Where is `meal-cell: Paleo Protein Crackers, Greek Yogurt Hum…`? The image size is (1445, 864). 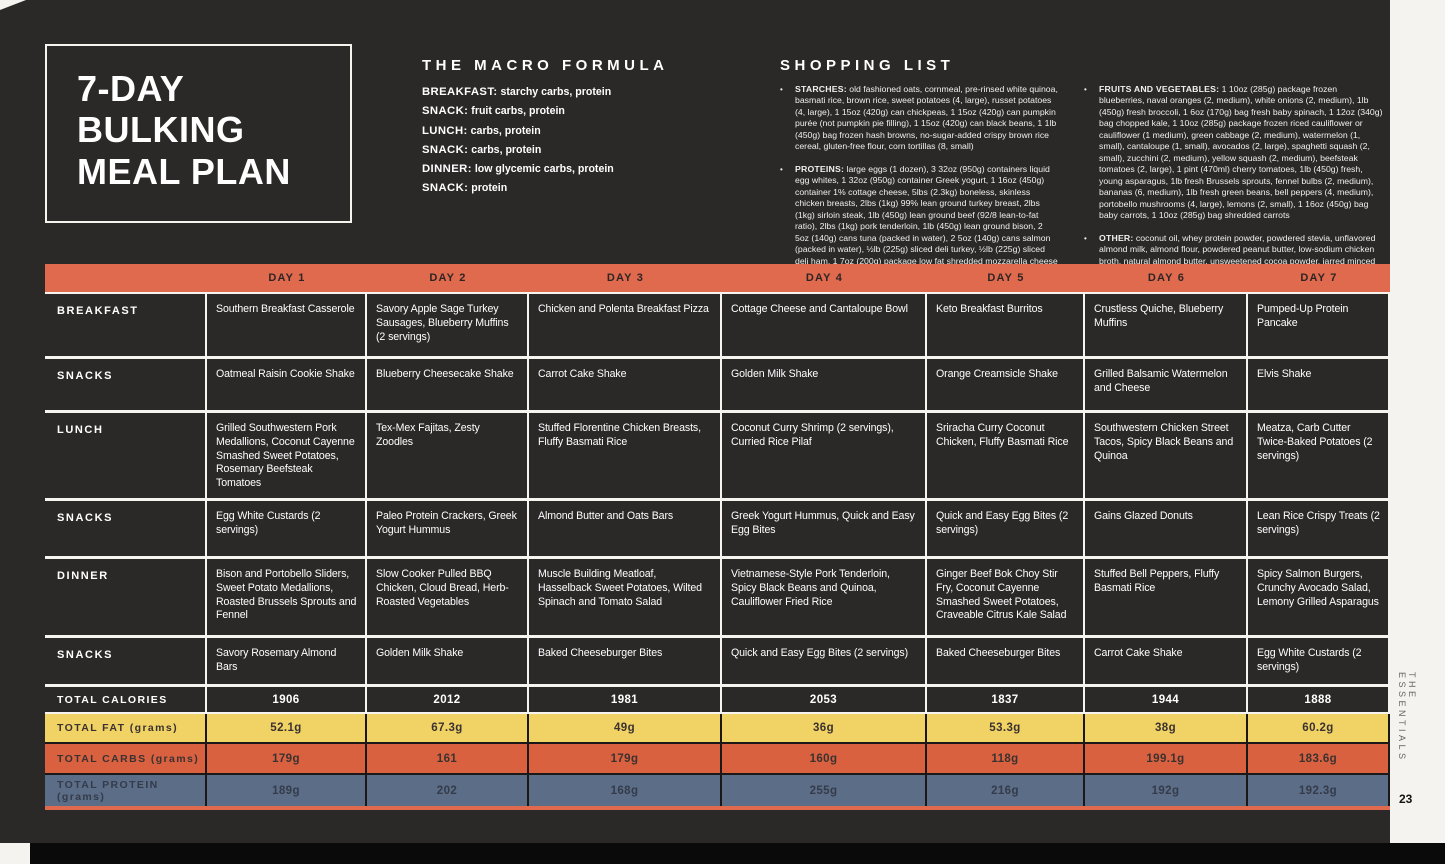
meal-cell: Paleo Protein Crackers, Greek Yogurt Hum… is located at coordinates (448, 530).